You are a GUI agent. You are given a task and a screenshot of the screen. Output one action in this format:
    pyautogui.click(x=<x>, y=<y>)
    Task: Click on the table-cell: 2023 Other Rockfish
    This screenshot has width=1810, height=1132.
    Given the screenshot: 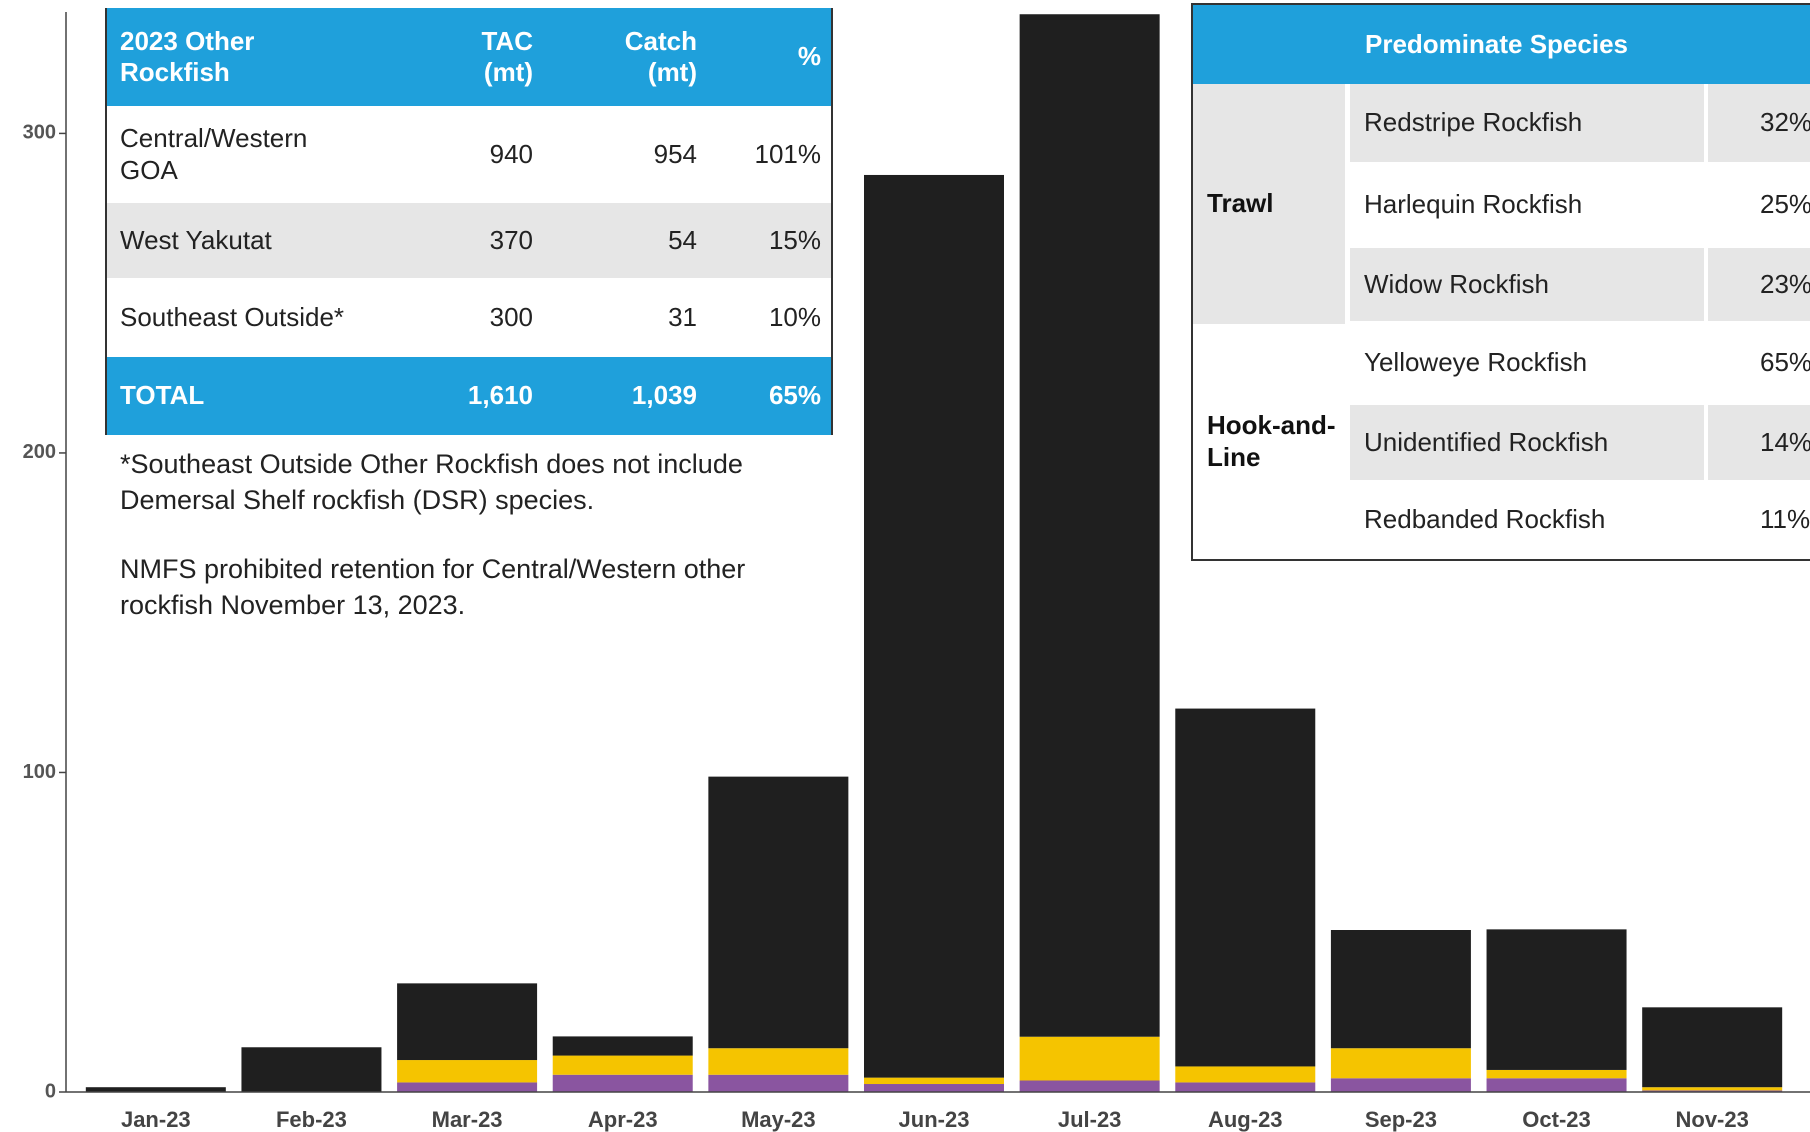 What is the action you would take?
    pyautogui.click(x=235, y=57)
    